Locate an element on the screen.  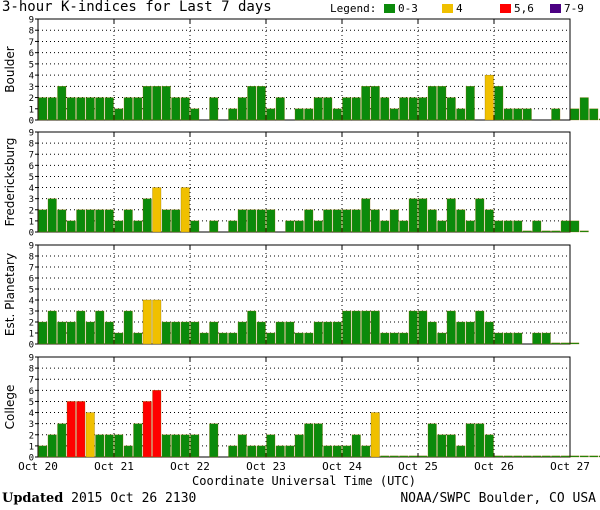
y-tick-label: 1 is located at coordinates (31, 222).